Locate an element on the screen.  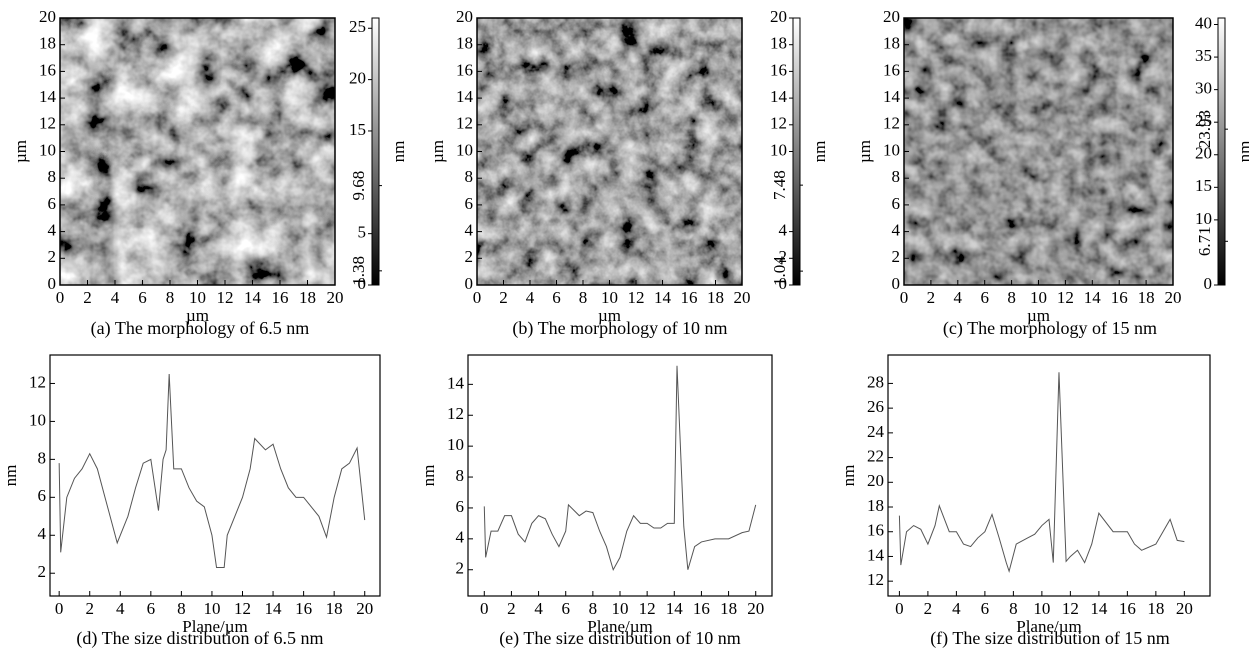
colorbar-marker-label: 9.68 is located at coordinates (358, 186).